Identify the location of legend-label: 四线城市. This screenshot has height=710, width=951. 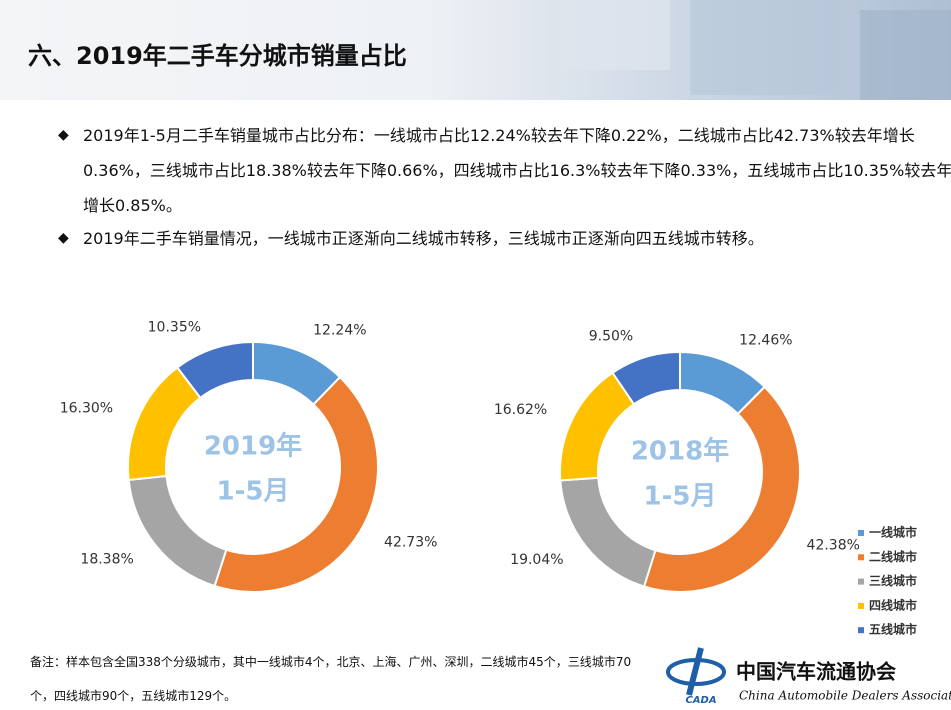
(893, 604).